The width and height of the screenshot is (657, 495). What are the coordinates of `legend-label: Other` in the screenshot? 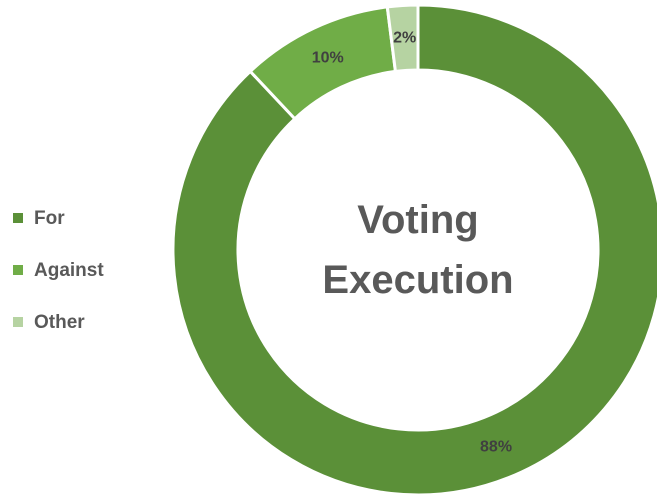 It's located at (59, 322).